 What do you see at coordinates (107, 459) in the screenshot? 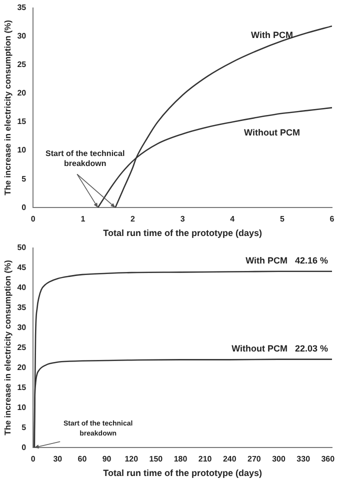
I see `x-tick-label: 90` at bounding box center [107, 459].